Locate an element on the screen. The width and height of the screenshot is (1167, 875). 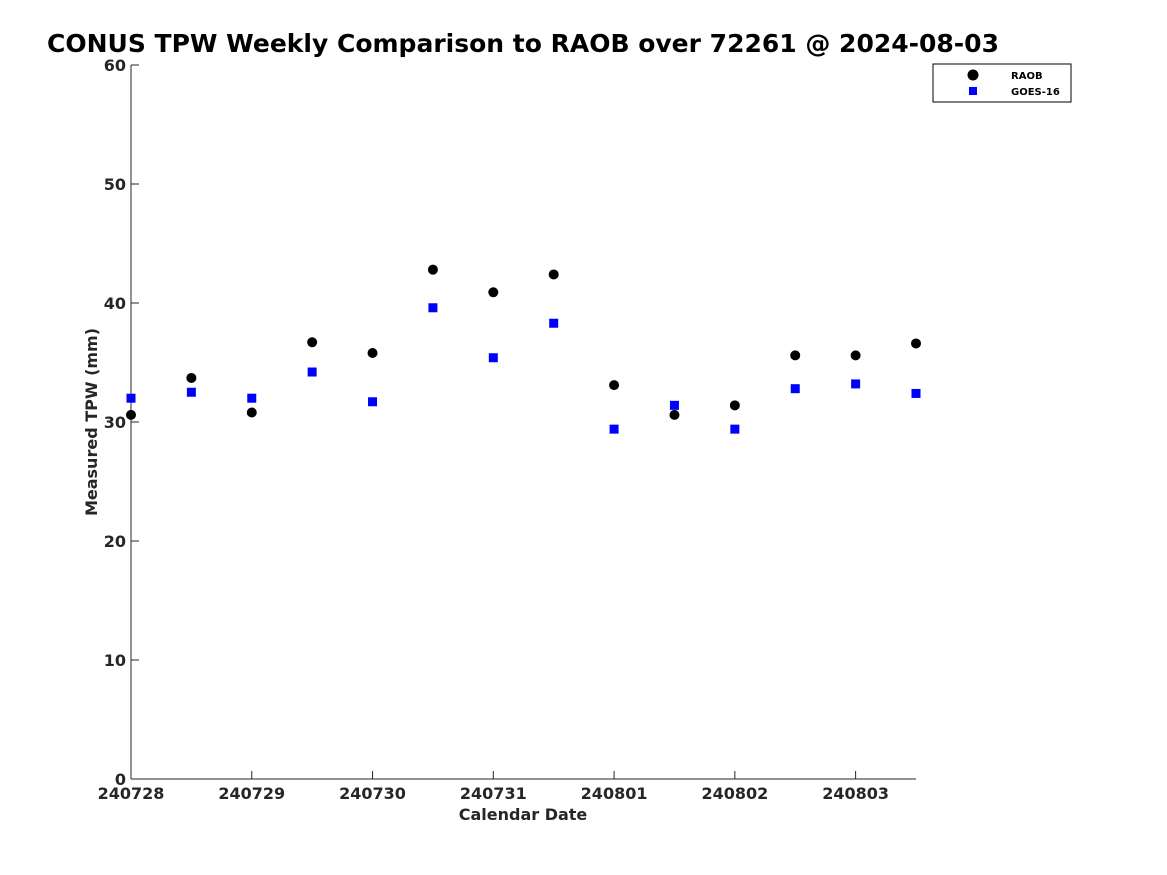
legend: RAOB GOES-16 is located at coordinates (1002, 83).